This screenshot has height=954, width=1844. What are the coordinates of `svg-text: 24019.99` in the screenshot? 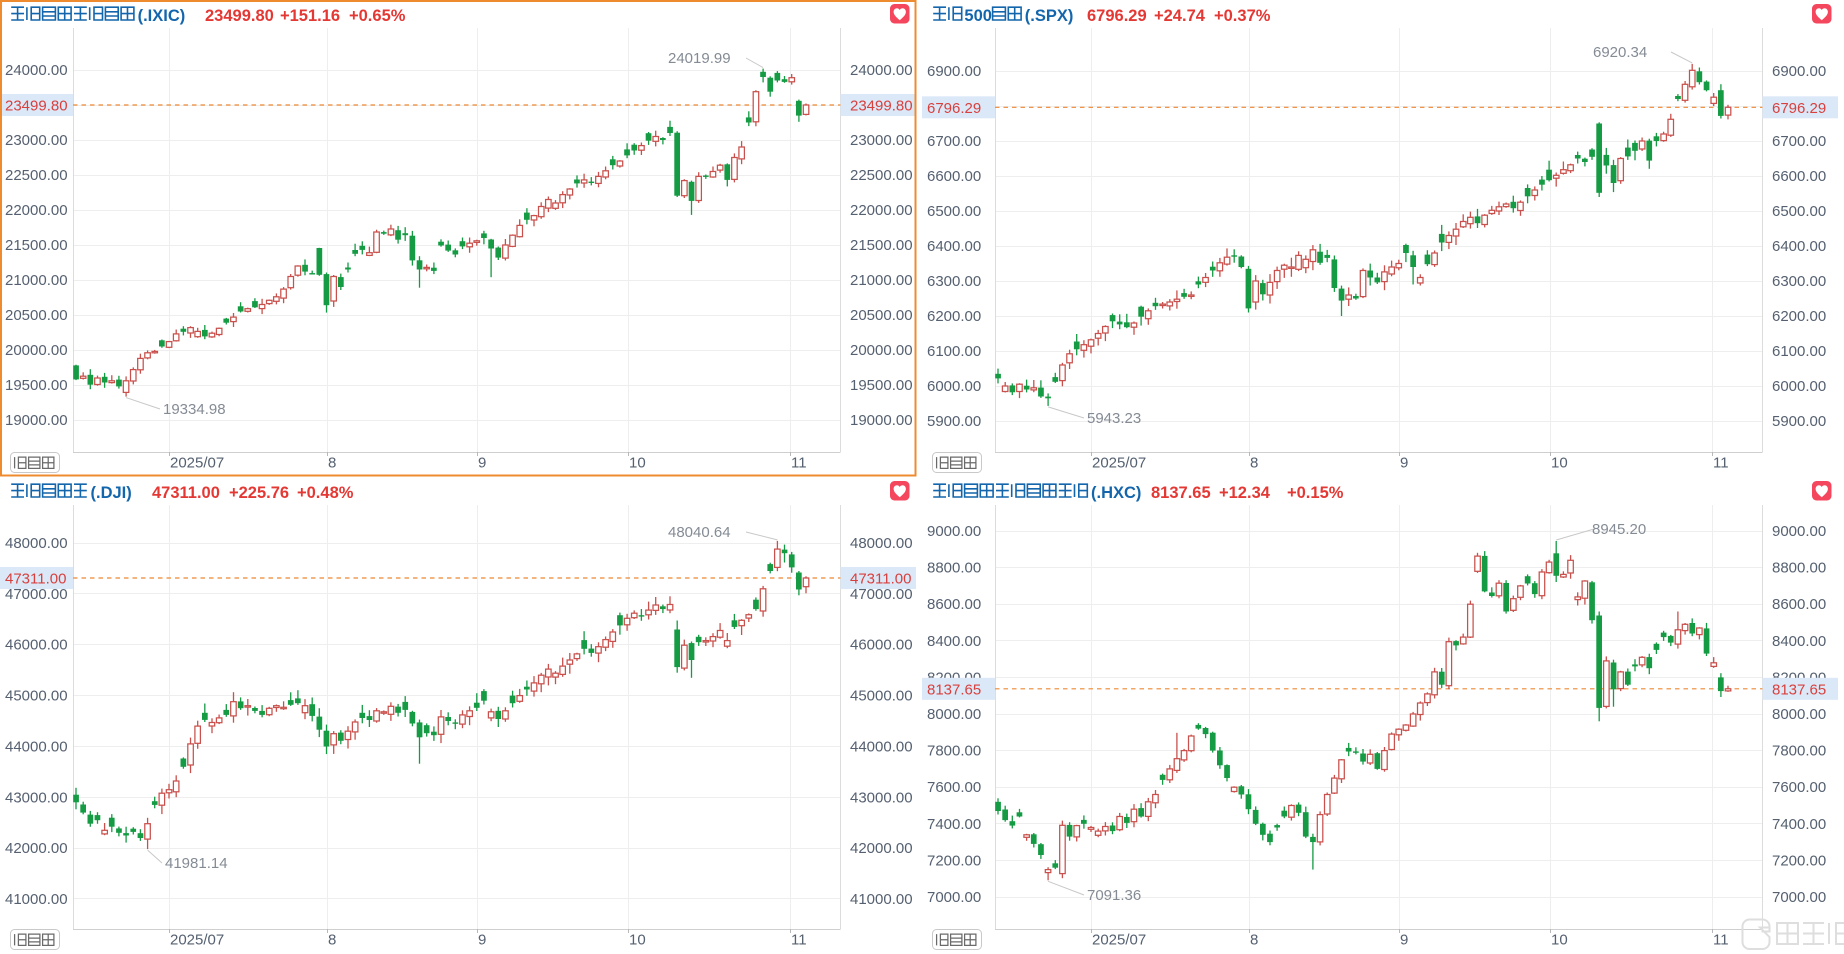 It's located at (699, 58).